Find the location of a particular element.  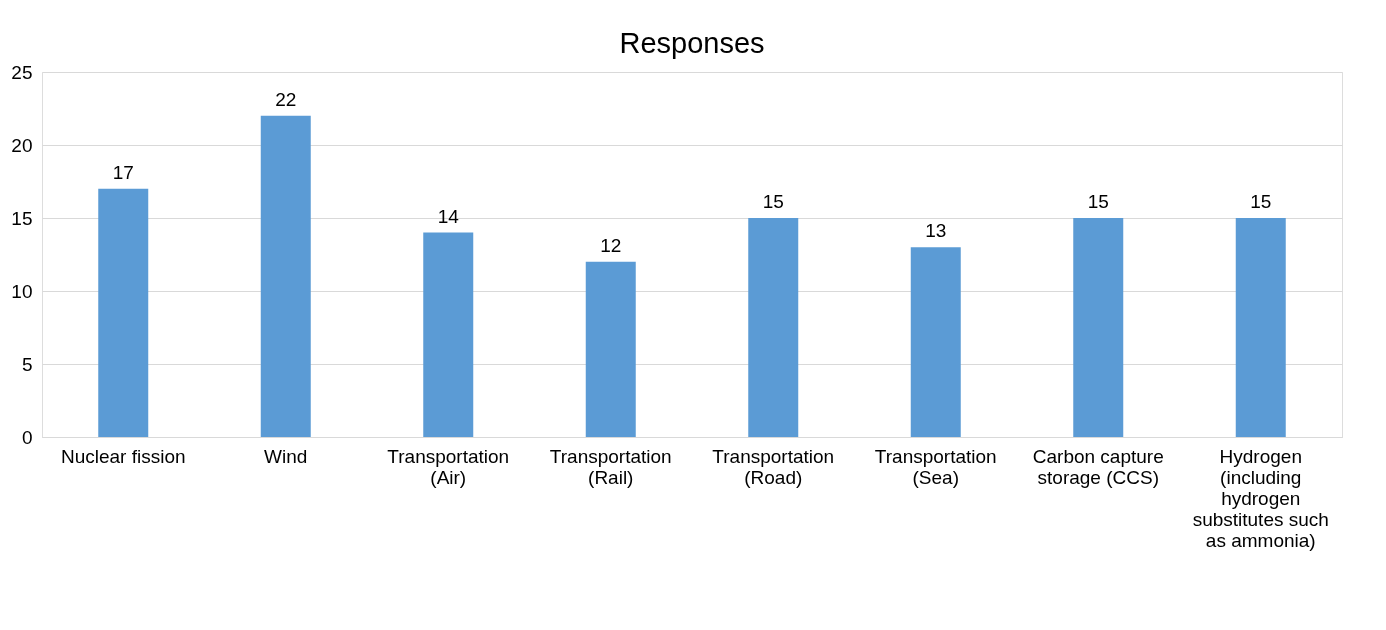

data-label: 12 is located at coordinates (611, 245).